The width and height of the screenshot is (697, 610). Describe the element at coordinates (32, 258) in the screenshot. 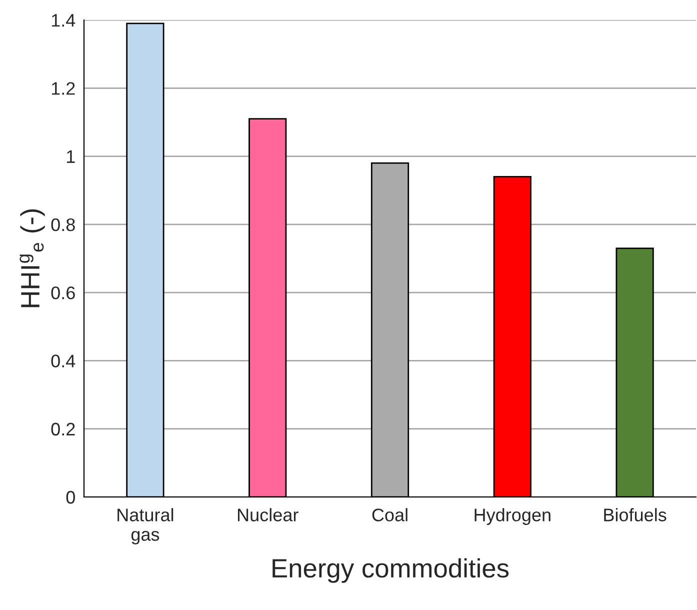

I see `y-axis-title: HHI$^{g}$$_{e}$ (-)` at that location.